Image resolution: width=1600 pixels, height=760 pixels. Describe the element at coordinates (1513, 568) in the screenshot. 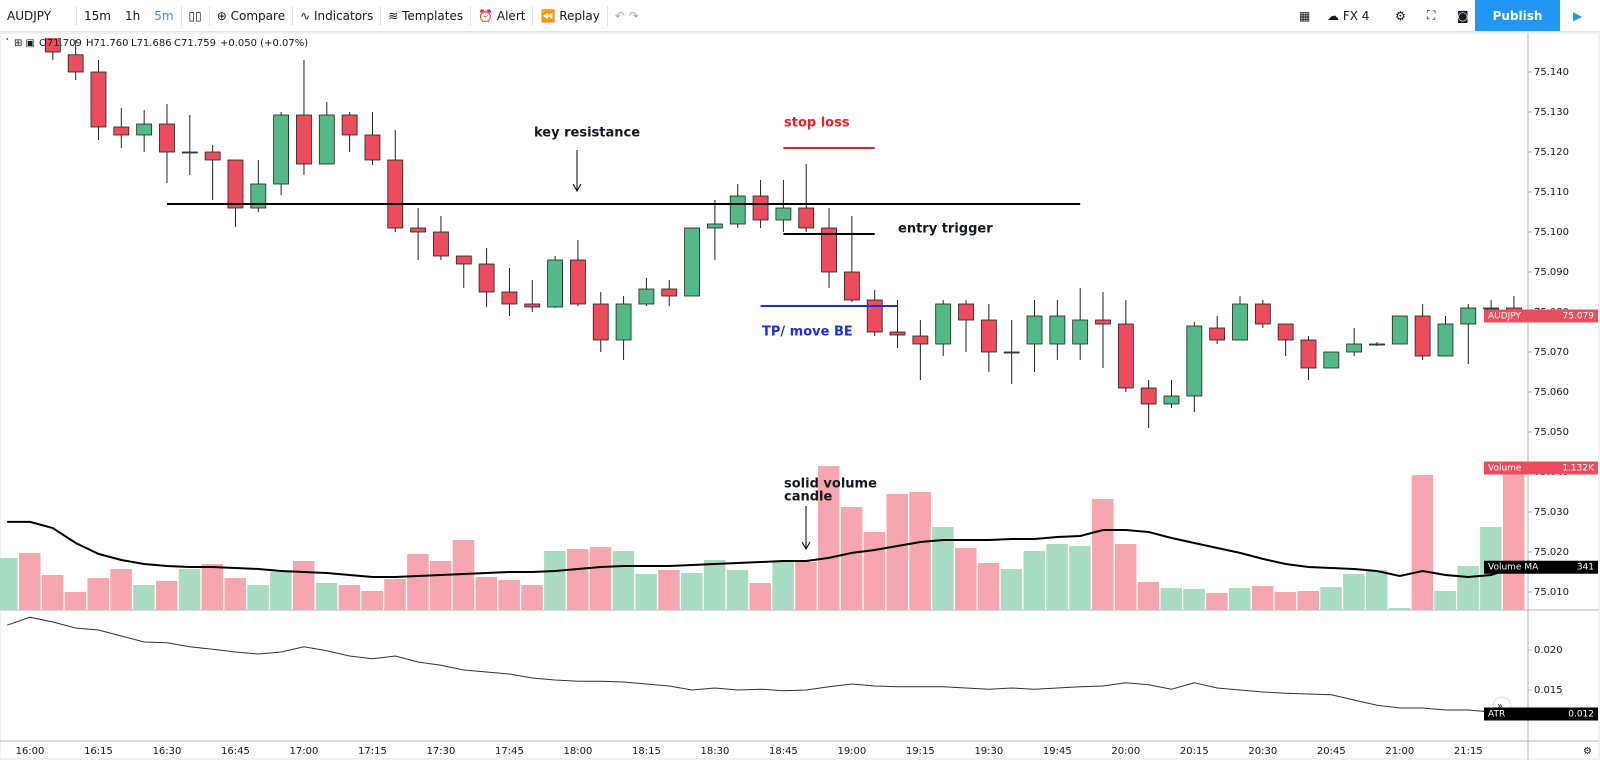

I see `volume-ma-tag-name: Volume MA` at that location.